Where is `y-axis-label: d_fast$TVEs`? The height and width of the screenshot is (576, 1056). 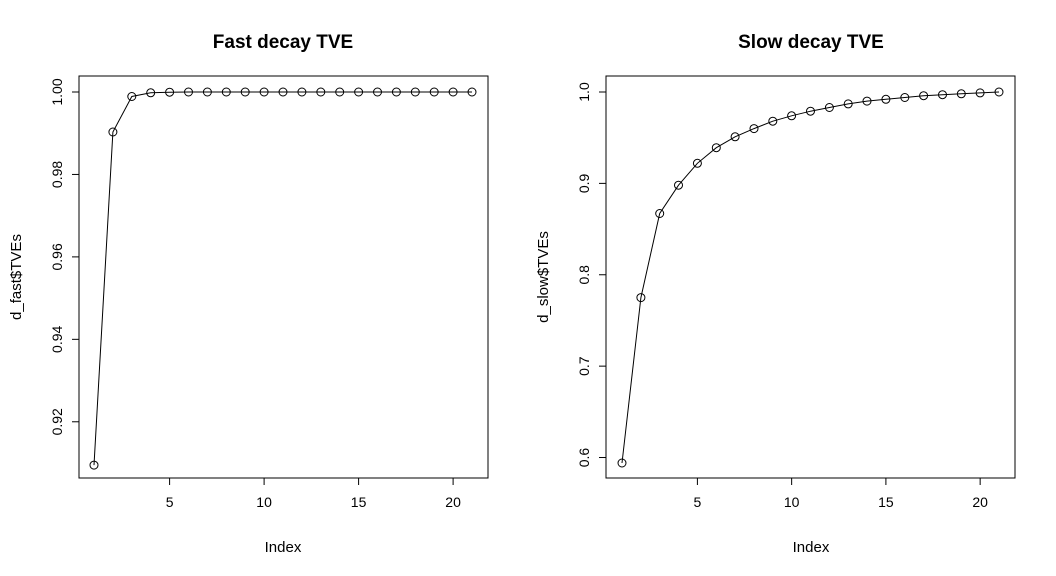
y-axis-label: d_fast$TVEs is located at coordinates (16, 277).